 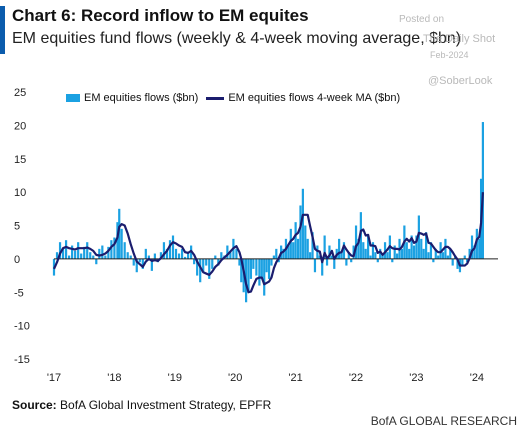 What do you see at coordinates (20, 160) in the screenshot?
I see `y-tick-label: 15` at bounding box center [20, 160].